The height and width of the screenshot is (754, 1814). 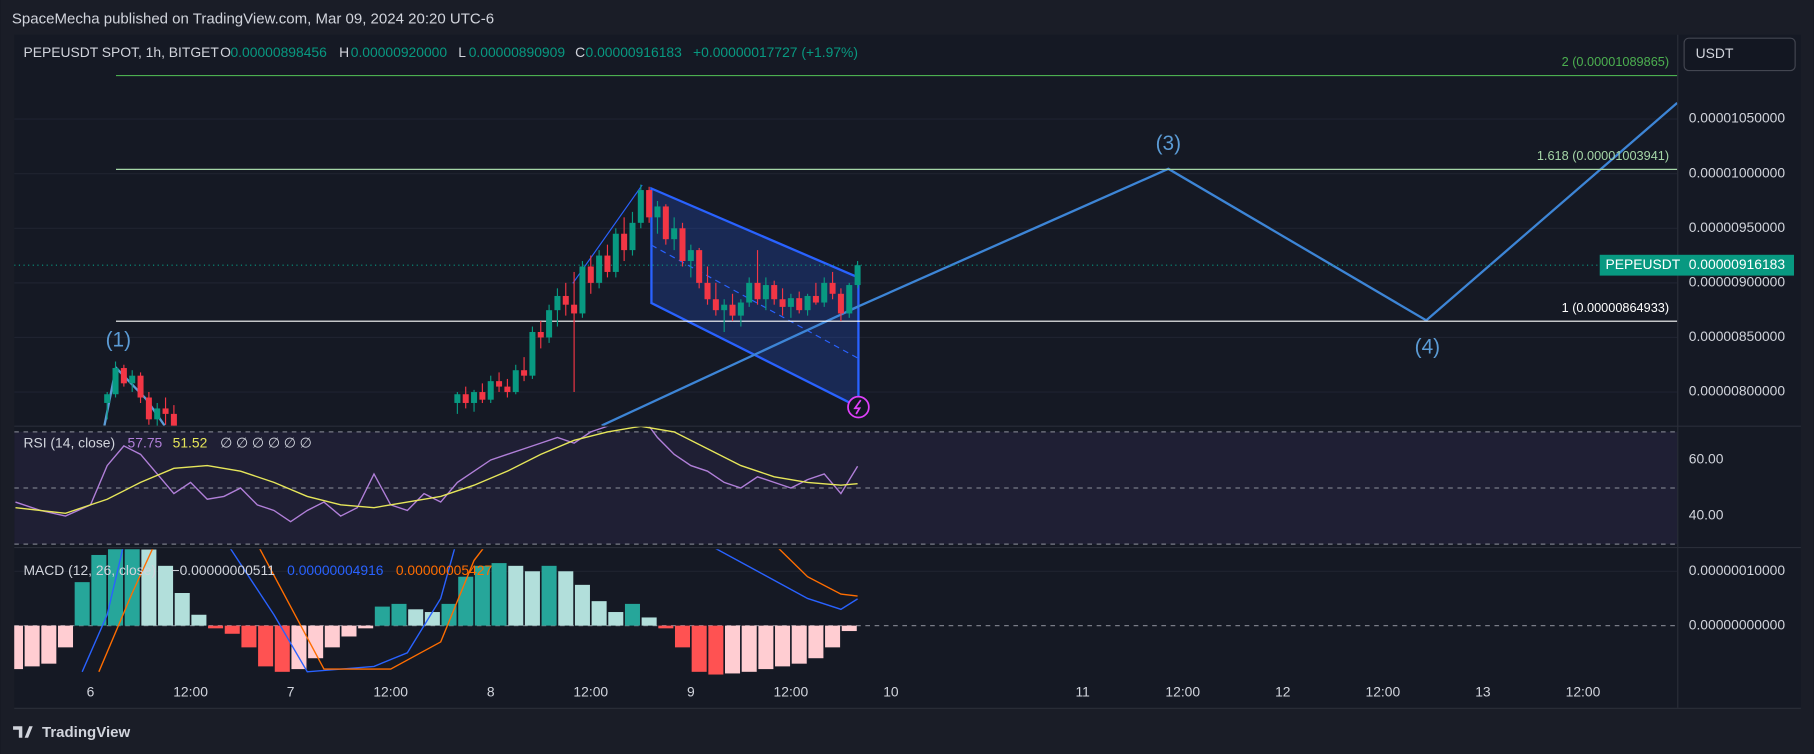 I want to click on y-tick-label: 0.00001050000, so click(x=1737, y=118).